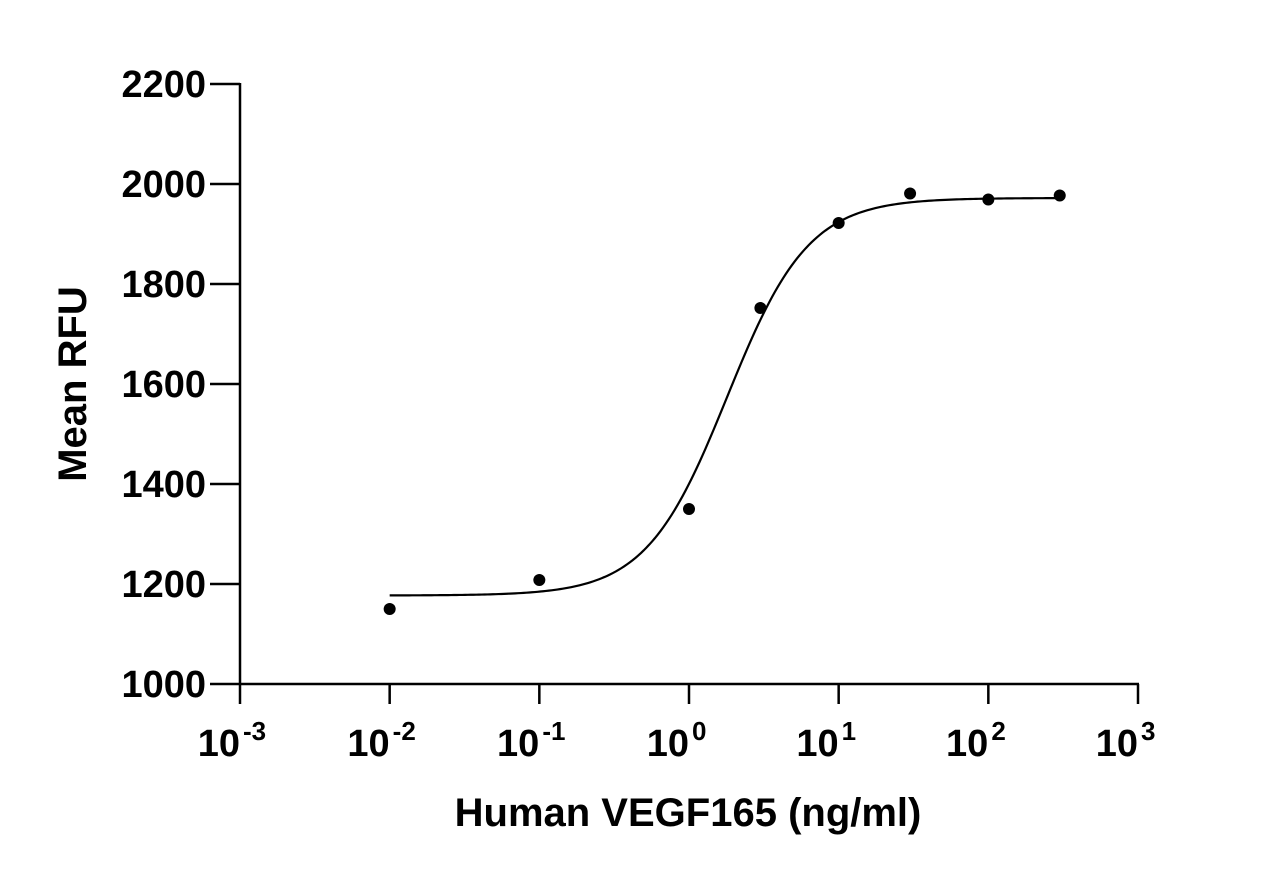 This screenshot has height=879, width=1282. I want to click on y-tick-label: 1600, so click(163, 385).